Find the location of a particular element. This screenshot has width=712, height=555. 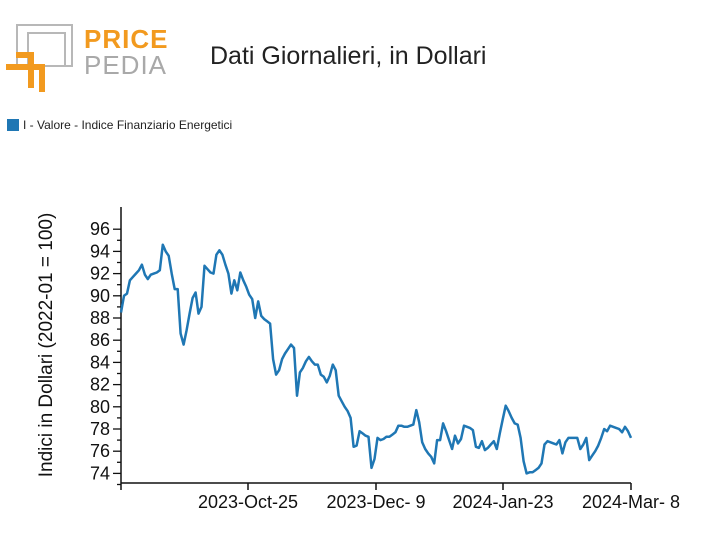

y-tick-label: 88 is located at coordinates (100, 318).